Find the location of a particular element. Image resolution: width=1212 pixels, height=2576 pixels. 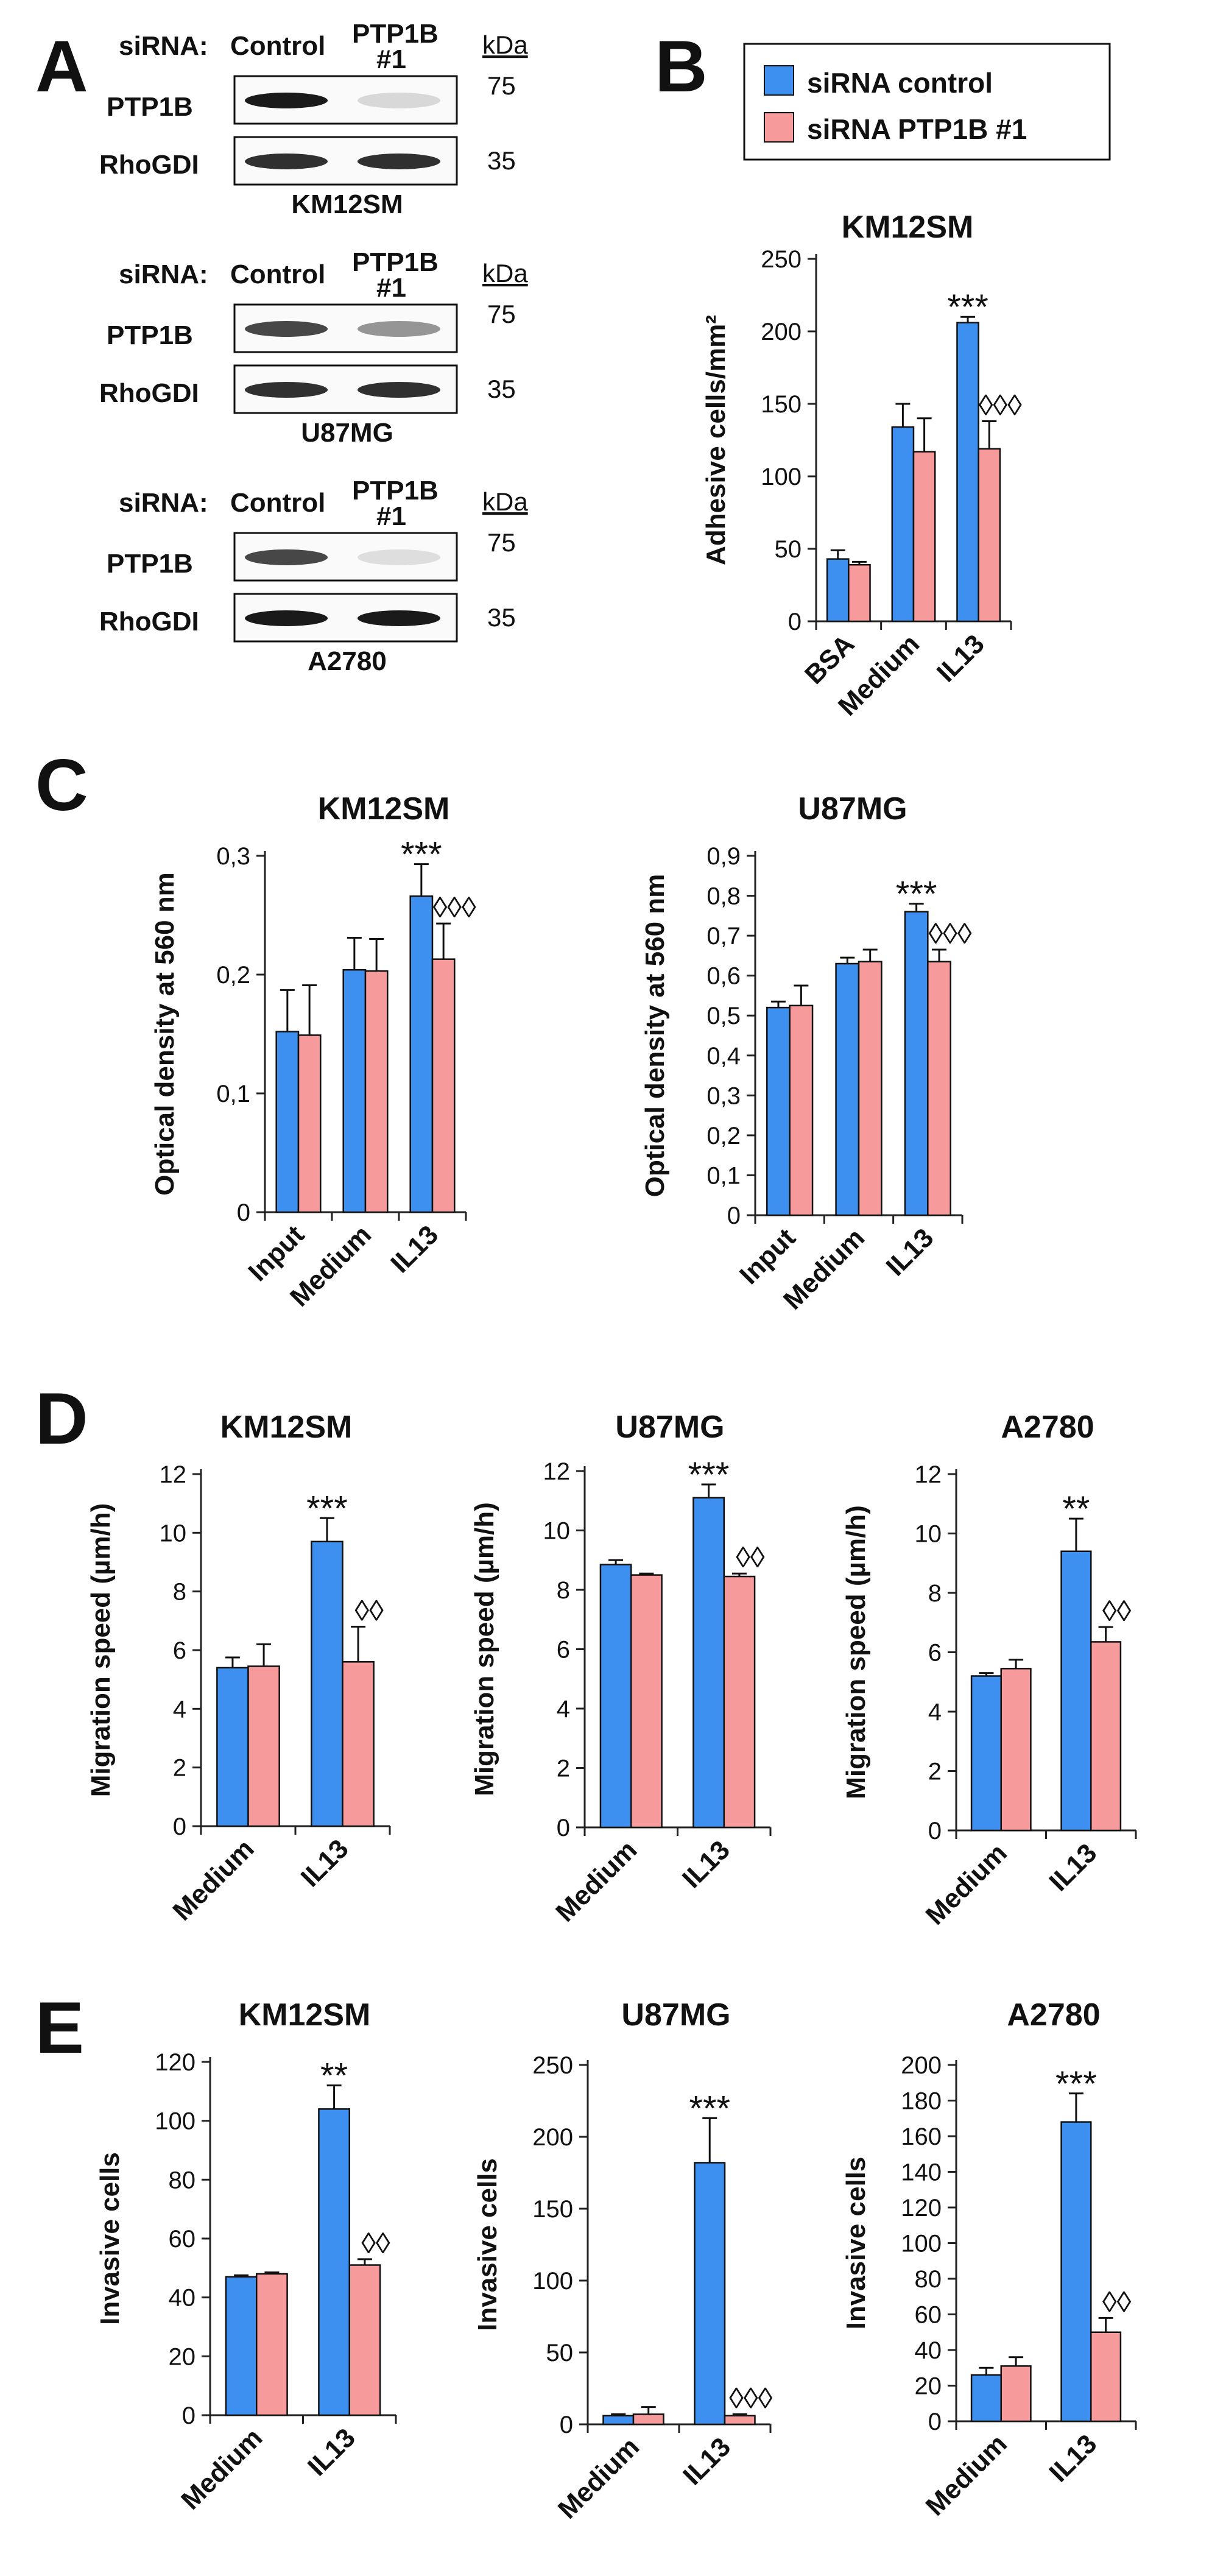

y-tick-label: 180 is located at coordinates (921, 2101).